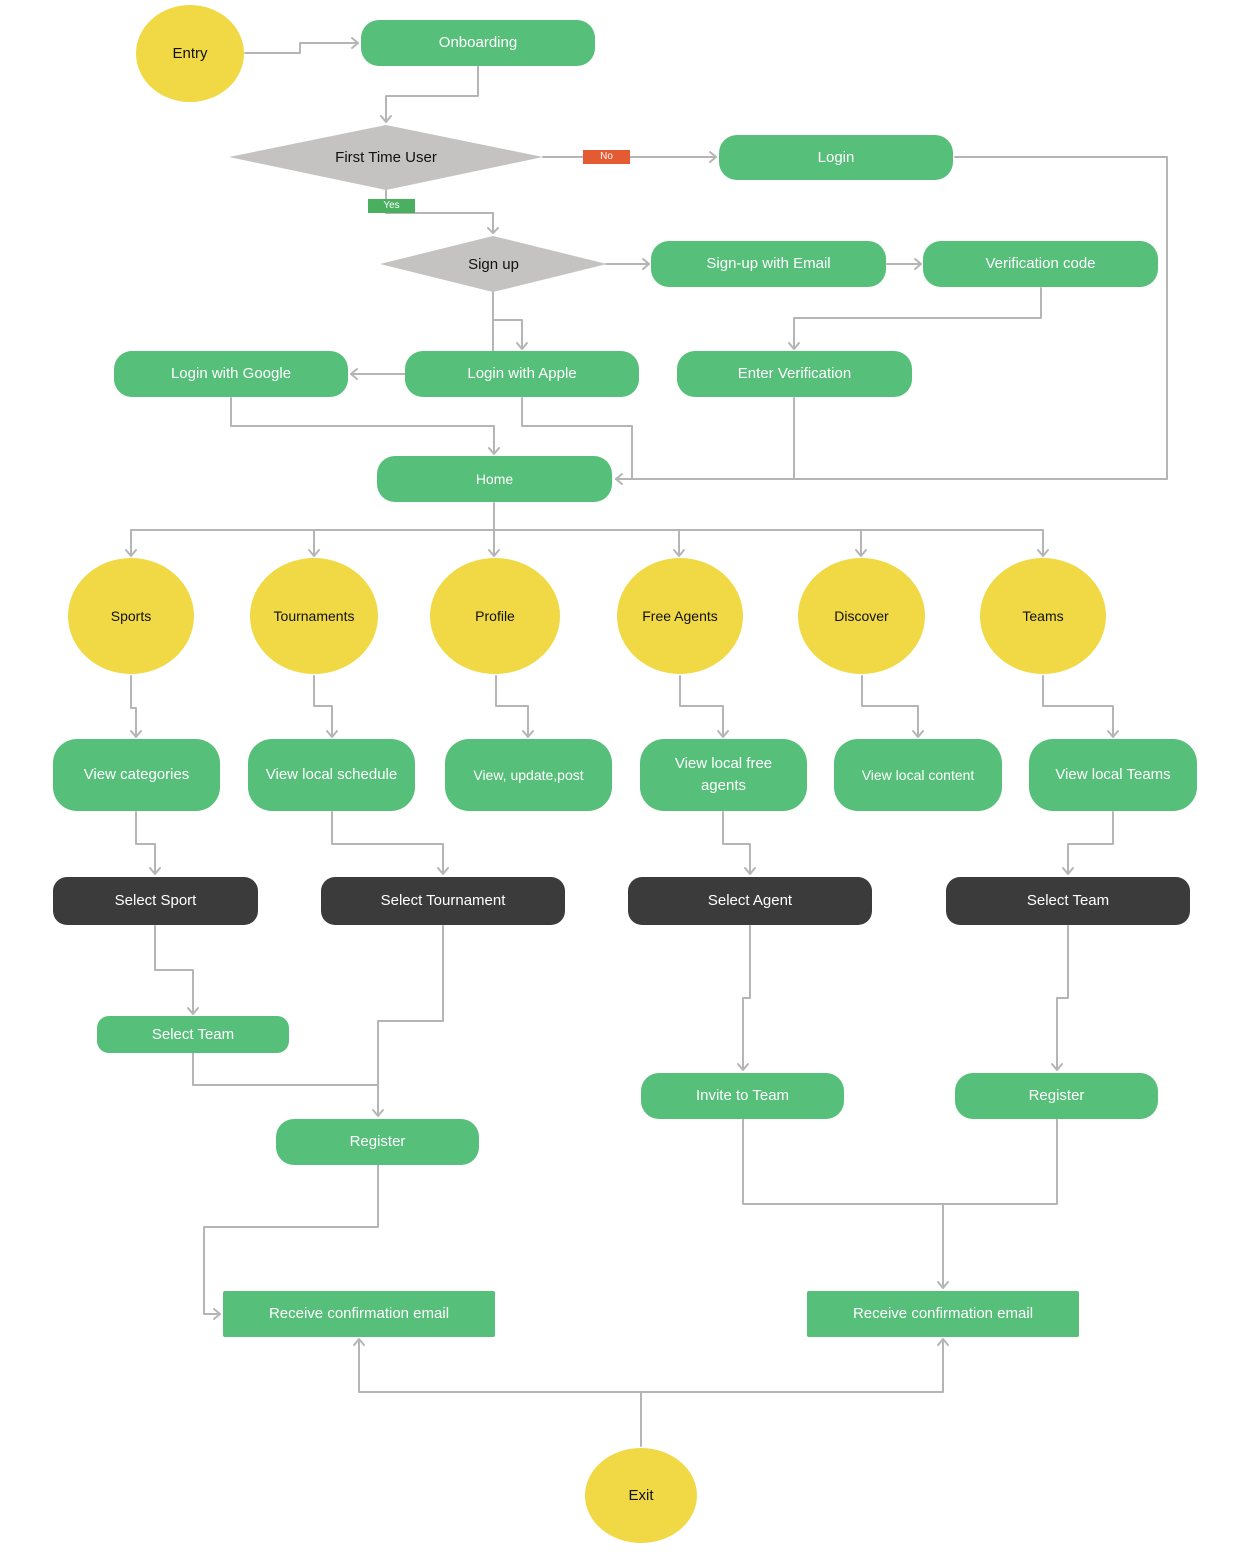 Image resolution: width=1242 pixels, height=1562 pixels. I want to click on select-tournament-label: Select Tournament, so click(443, 900).